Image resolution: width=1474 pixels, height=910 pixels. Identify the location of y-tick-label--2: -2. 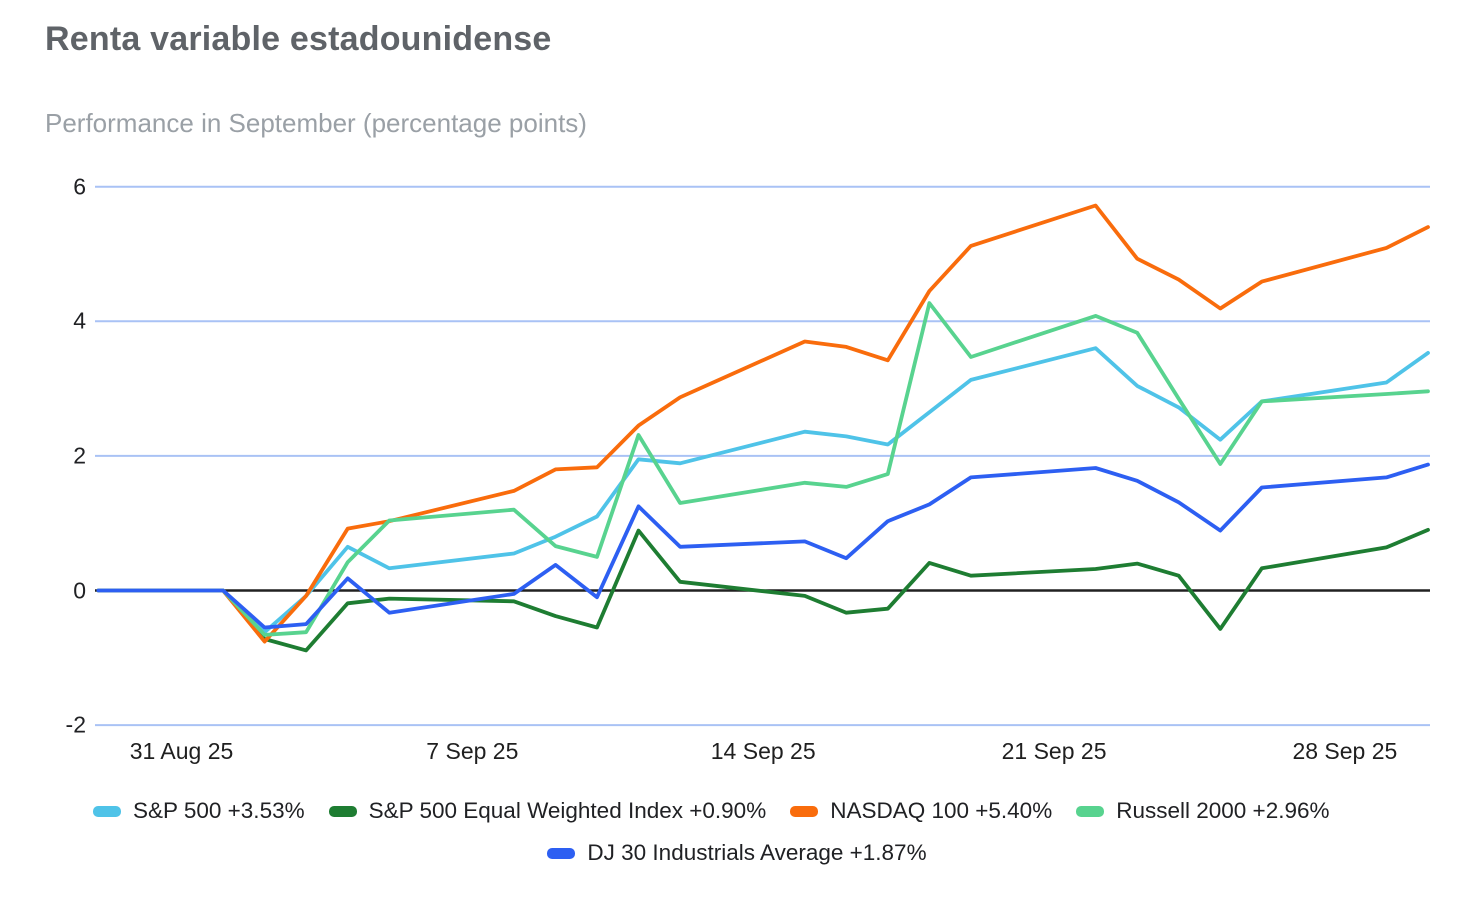
(75, 724).